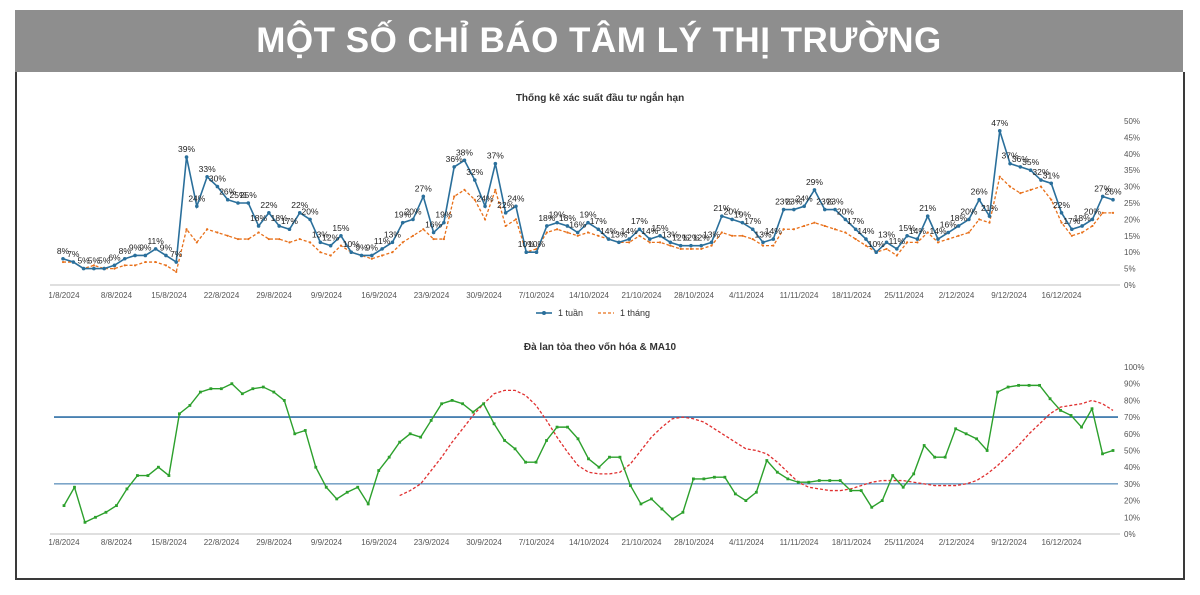 The width and height of the screenshot is (1200, 595). What do you see at coordinates (589, 542) in the screenshot?
I see `chart2-x-tick: 14/10/2024` at bounding box center [589, 542].